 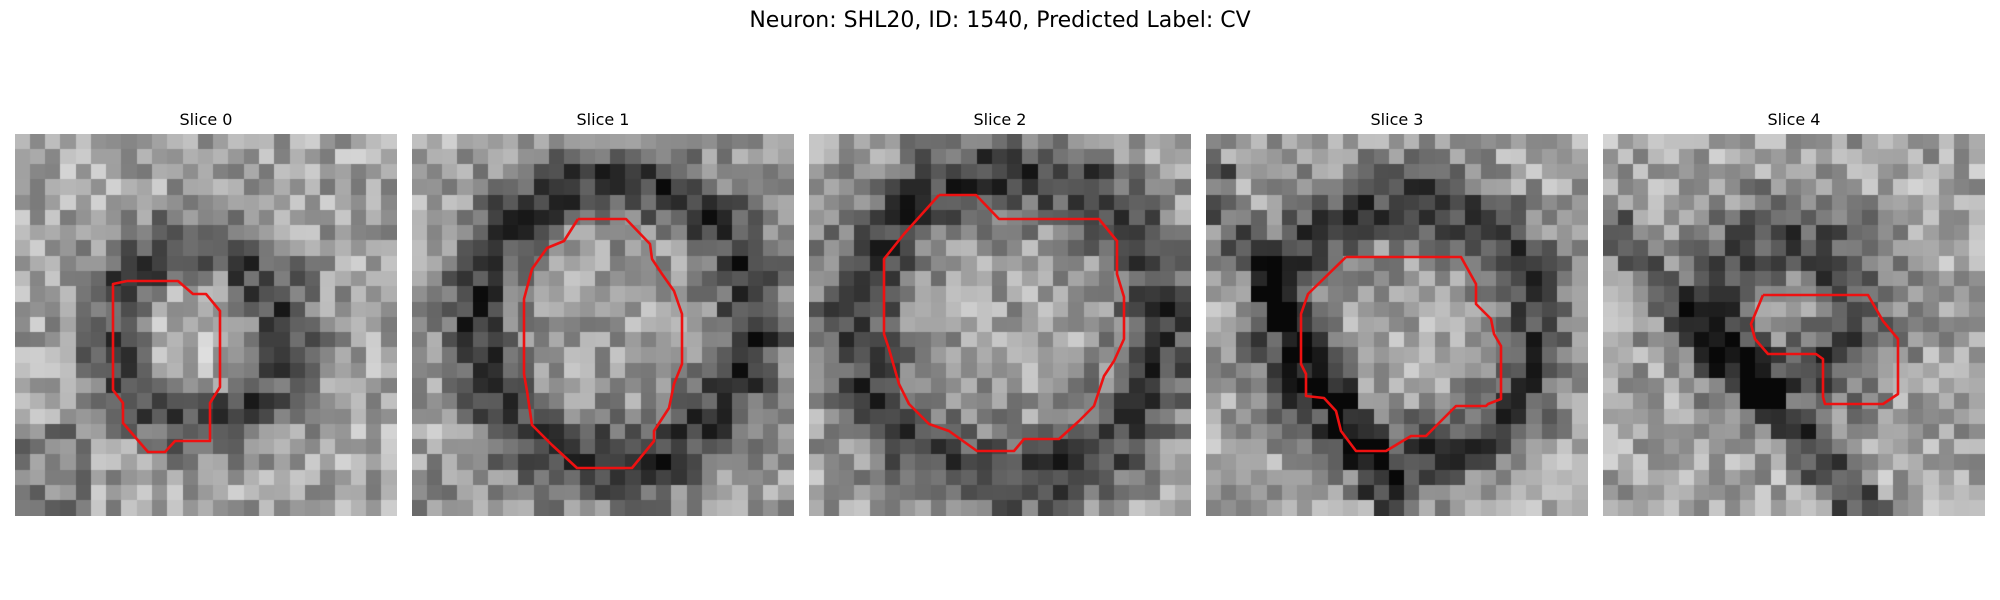 I want to click on slice-panel-3: Slice 3, so click(x=1397, y=313).